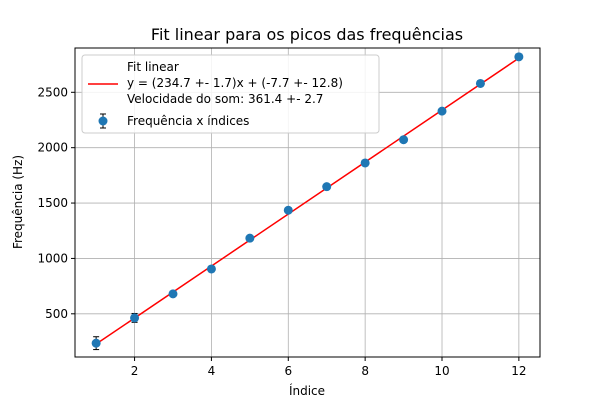 Image resolution: width=600 pixels, height=400 pixels. What do you see at coordinates (18, 202) in the screenshot?
I see `y-axis-label: Frequência (Hz)` at bounding box center [18, 202].